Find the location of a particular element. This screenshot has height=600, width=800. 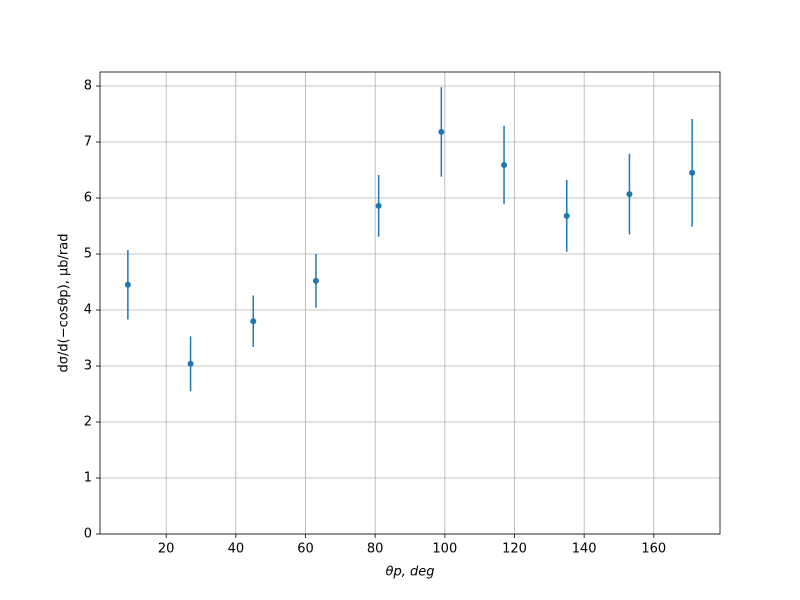

x-tick-label: 160 is located at coordinates (653, 549).